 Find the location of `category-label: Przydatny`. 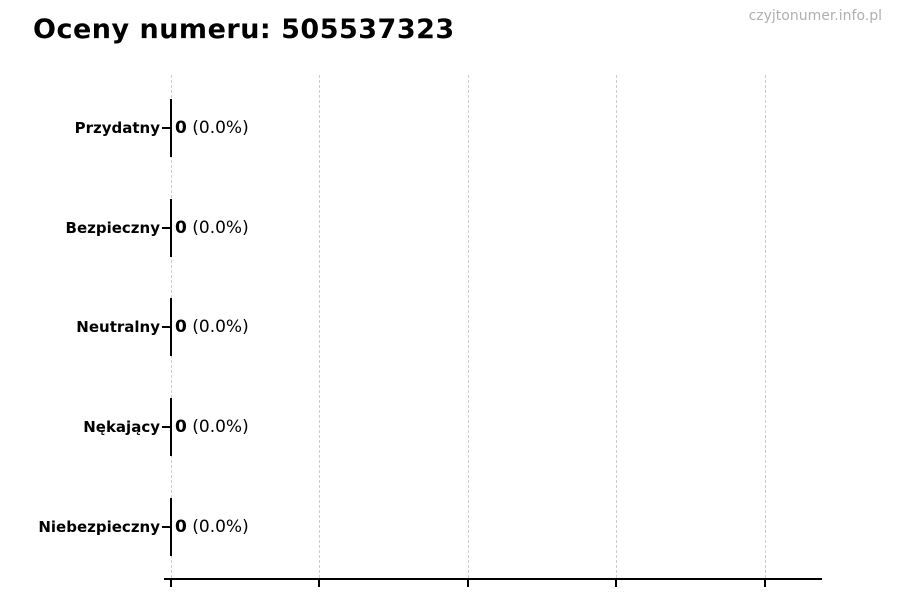

category-label: Przydatny is located at coordinates (117, 128).